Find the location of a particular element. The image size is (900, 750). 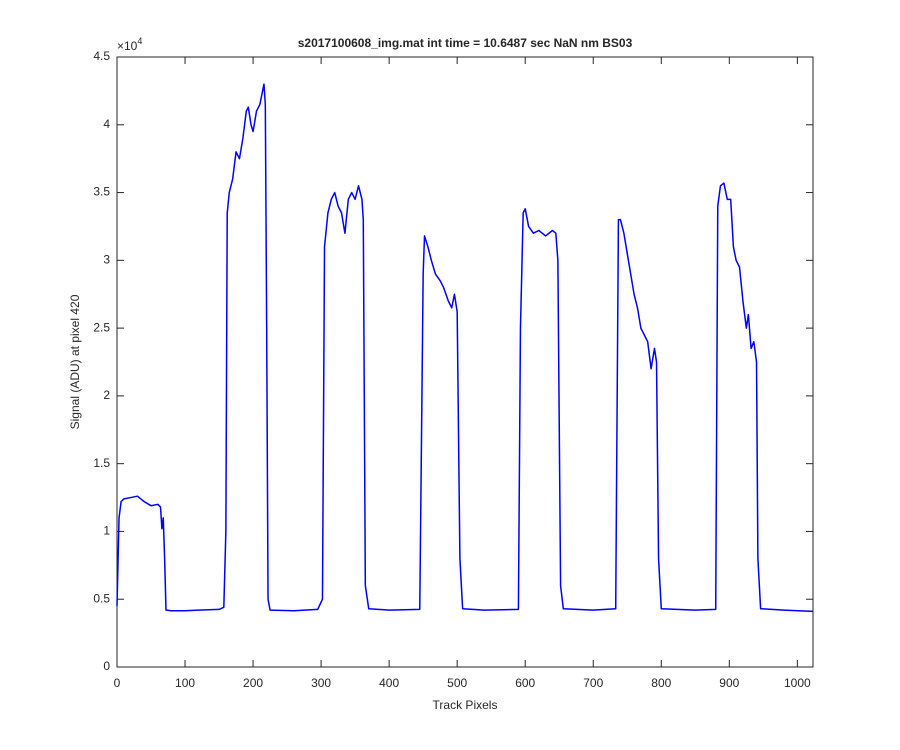

y-tick-label: 0.5 is located at coordinates (101, 598).